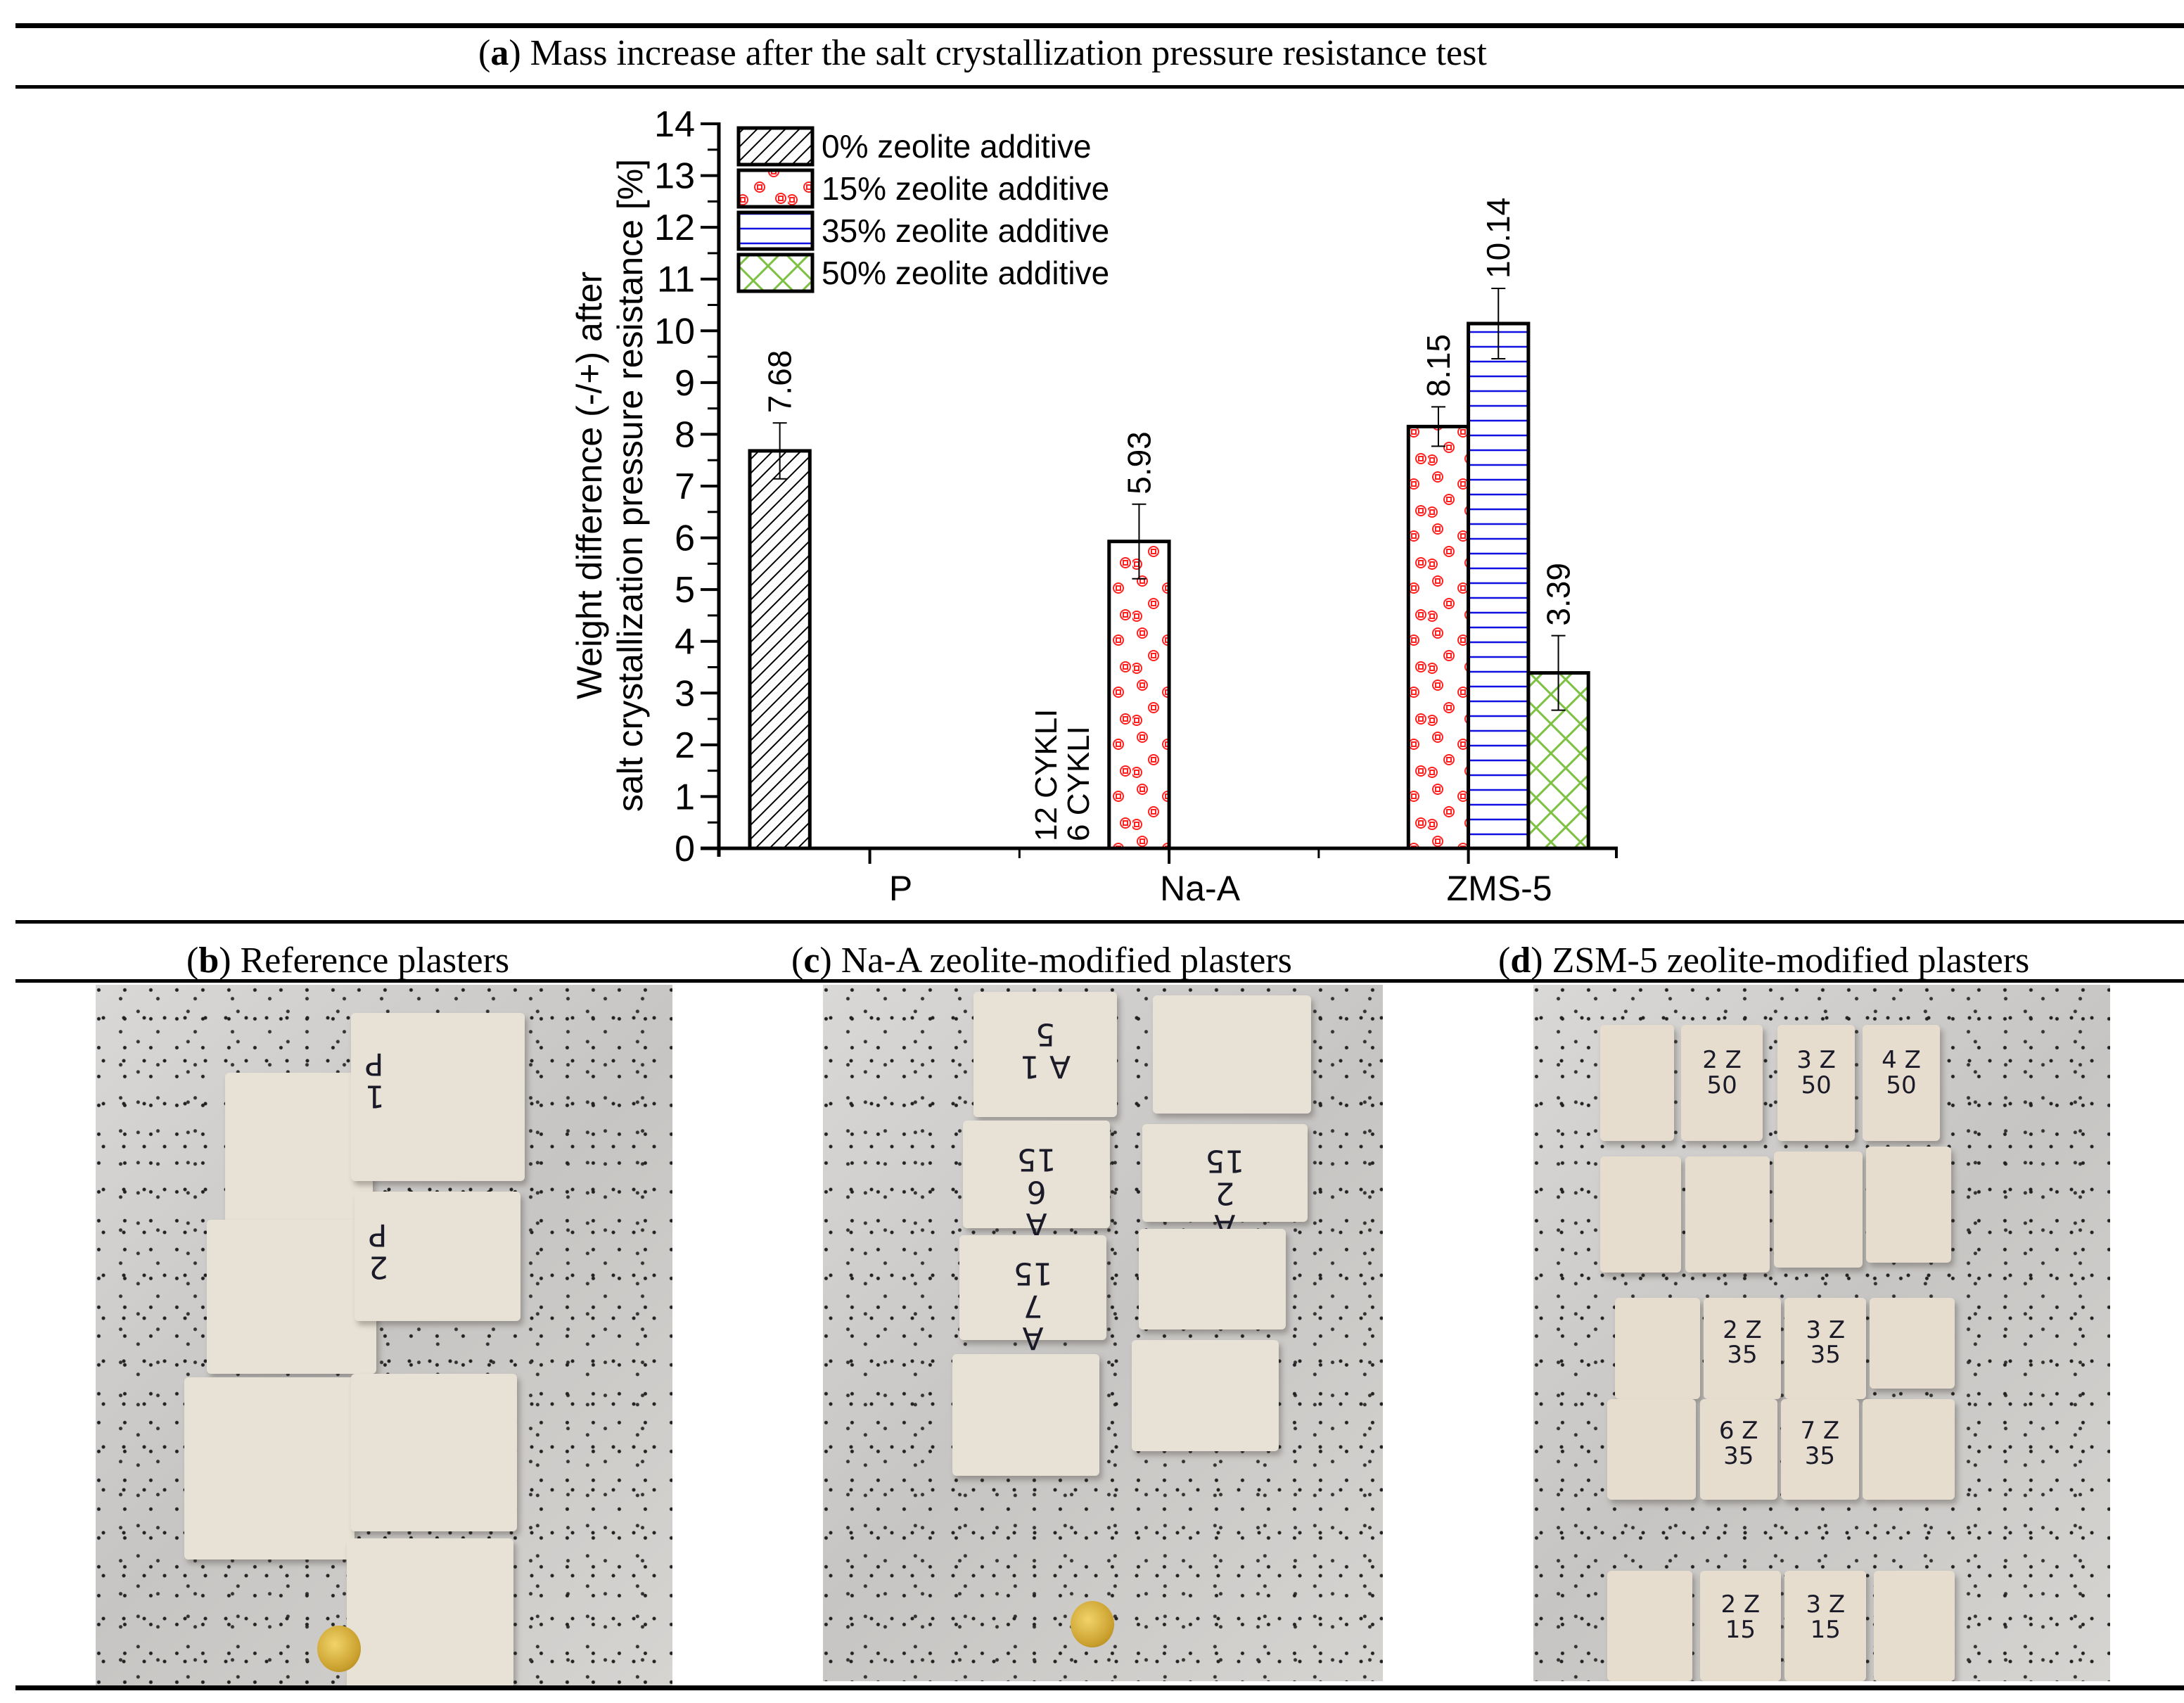 The height and width of the screenshot is (1703, 2184). What do you see at coordinates (685, 590) in the screenshot?
I see `y-tick-label: 5` at bounding box center [685, 590].